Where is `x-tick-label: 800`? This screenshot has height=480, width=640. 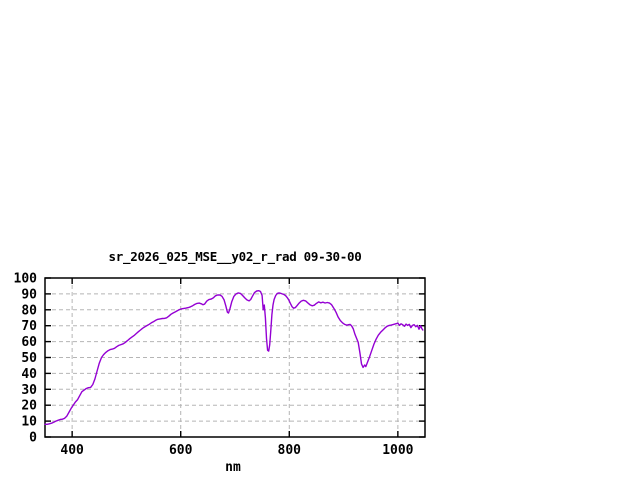 x-tick-label: 800 is located at coordinates (290, 450).